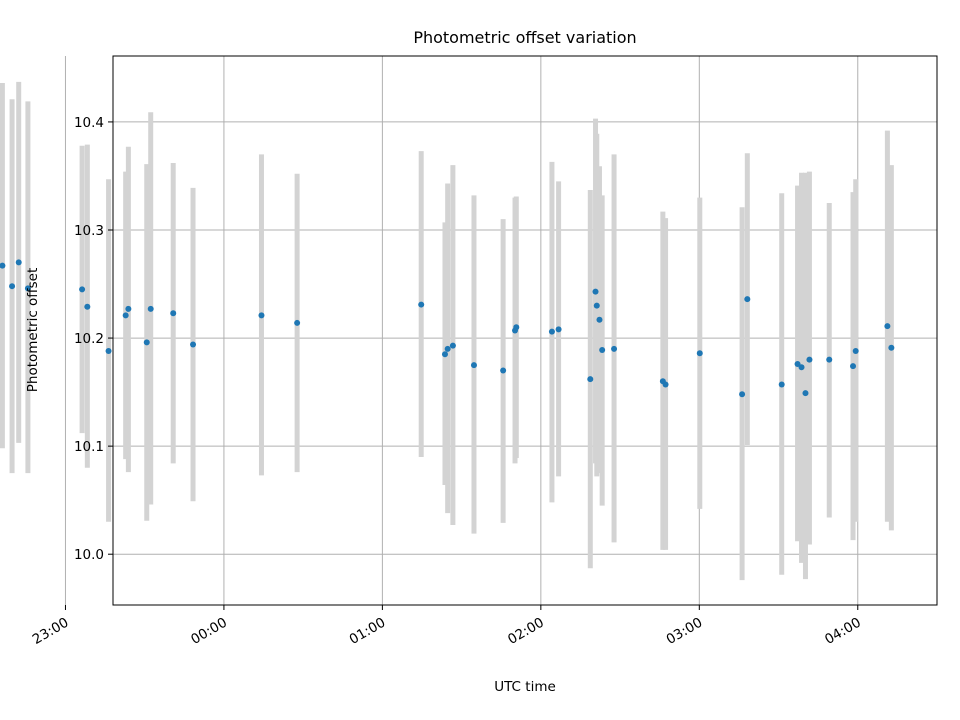  Describe the element at coordinates (525, 687) in the screenshot. I see `x-axis-label: UTC time` at that location.